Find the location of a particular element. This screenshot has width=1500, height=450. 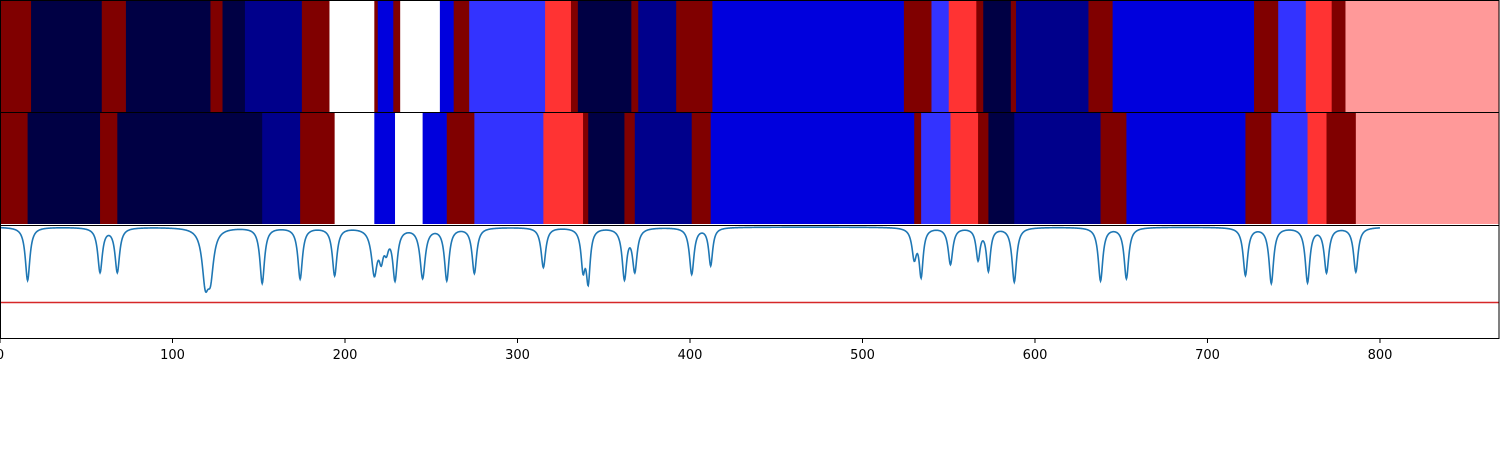

x-tick-label: 300 is located at coordinates (517, 355).